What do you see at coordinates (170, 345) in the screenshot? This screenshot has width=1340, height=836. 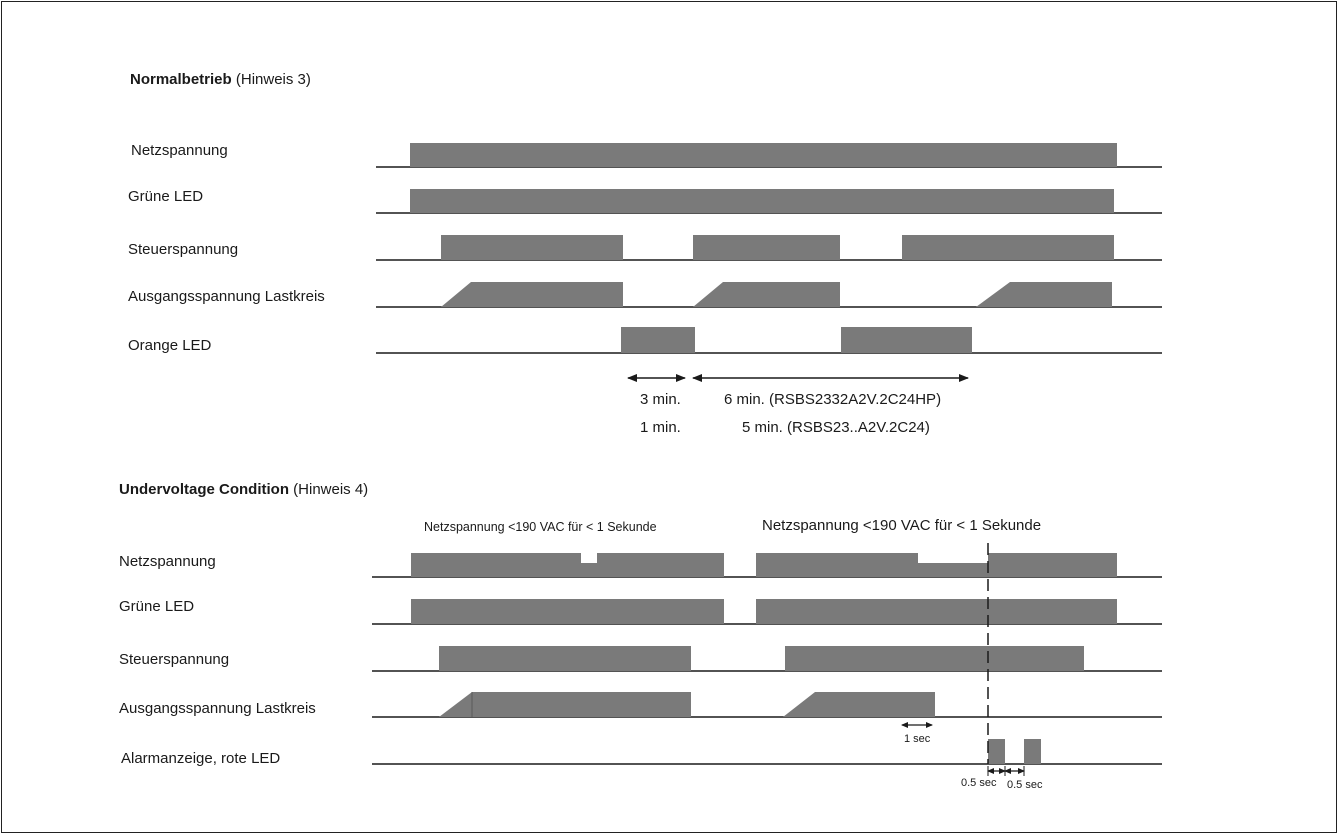 I see `s1-row-label-orange-led: Orange LED` at bounding box center [170, 345].